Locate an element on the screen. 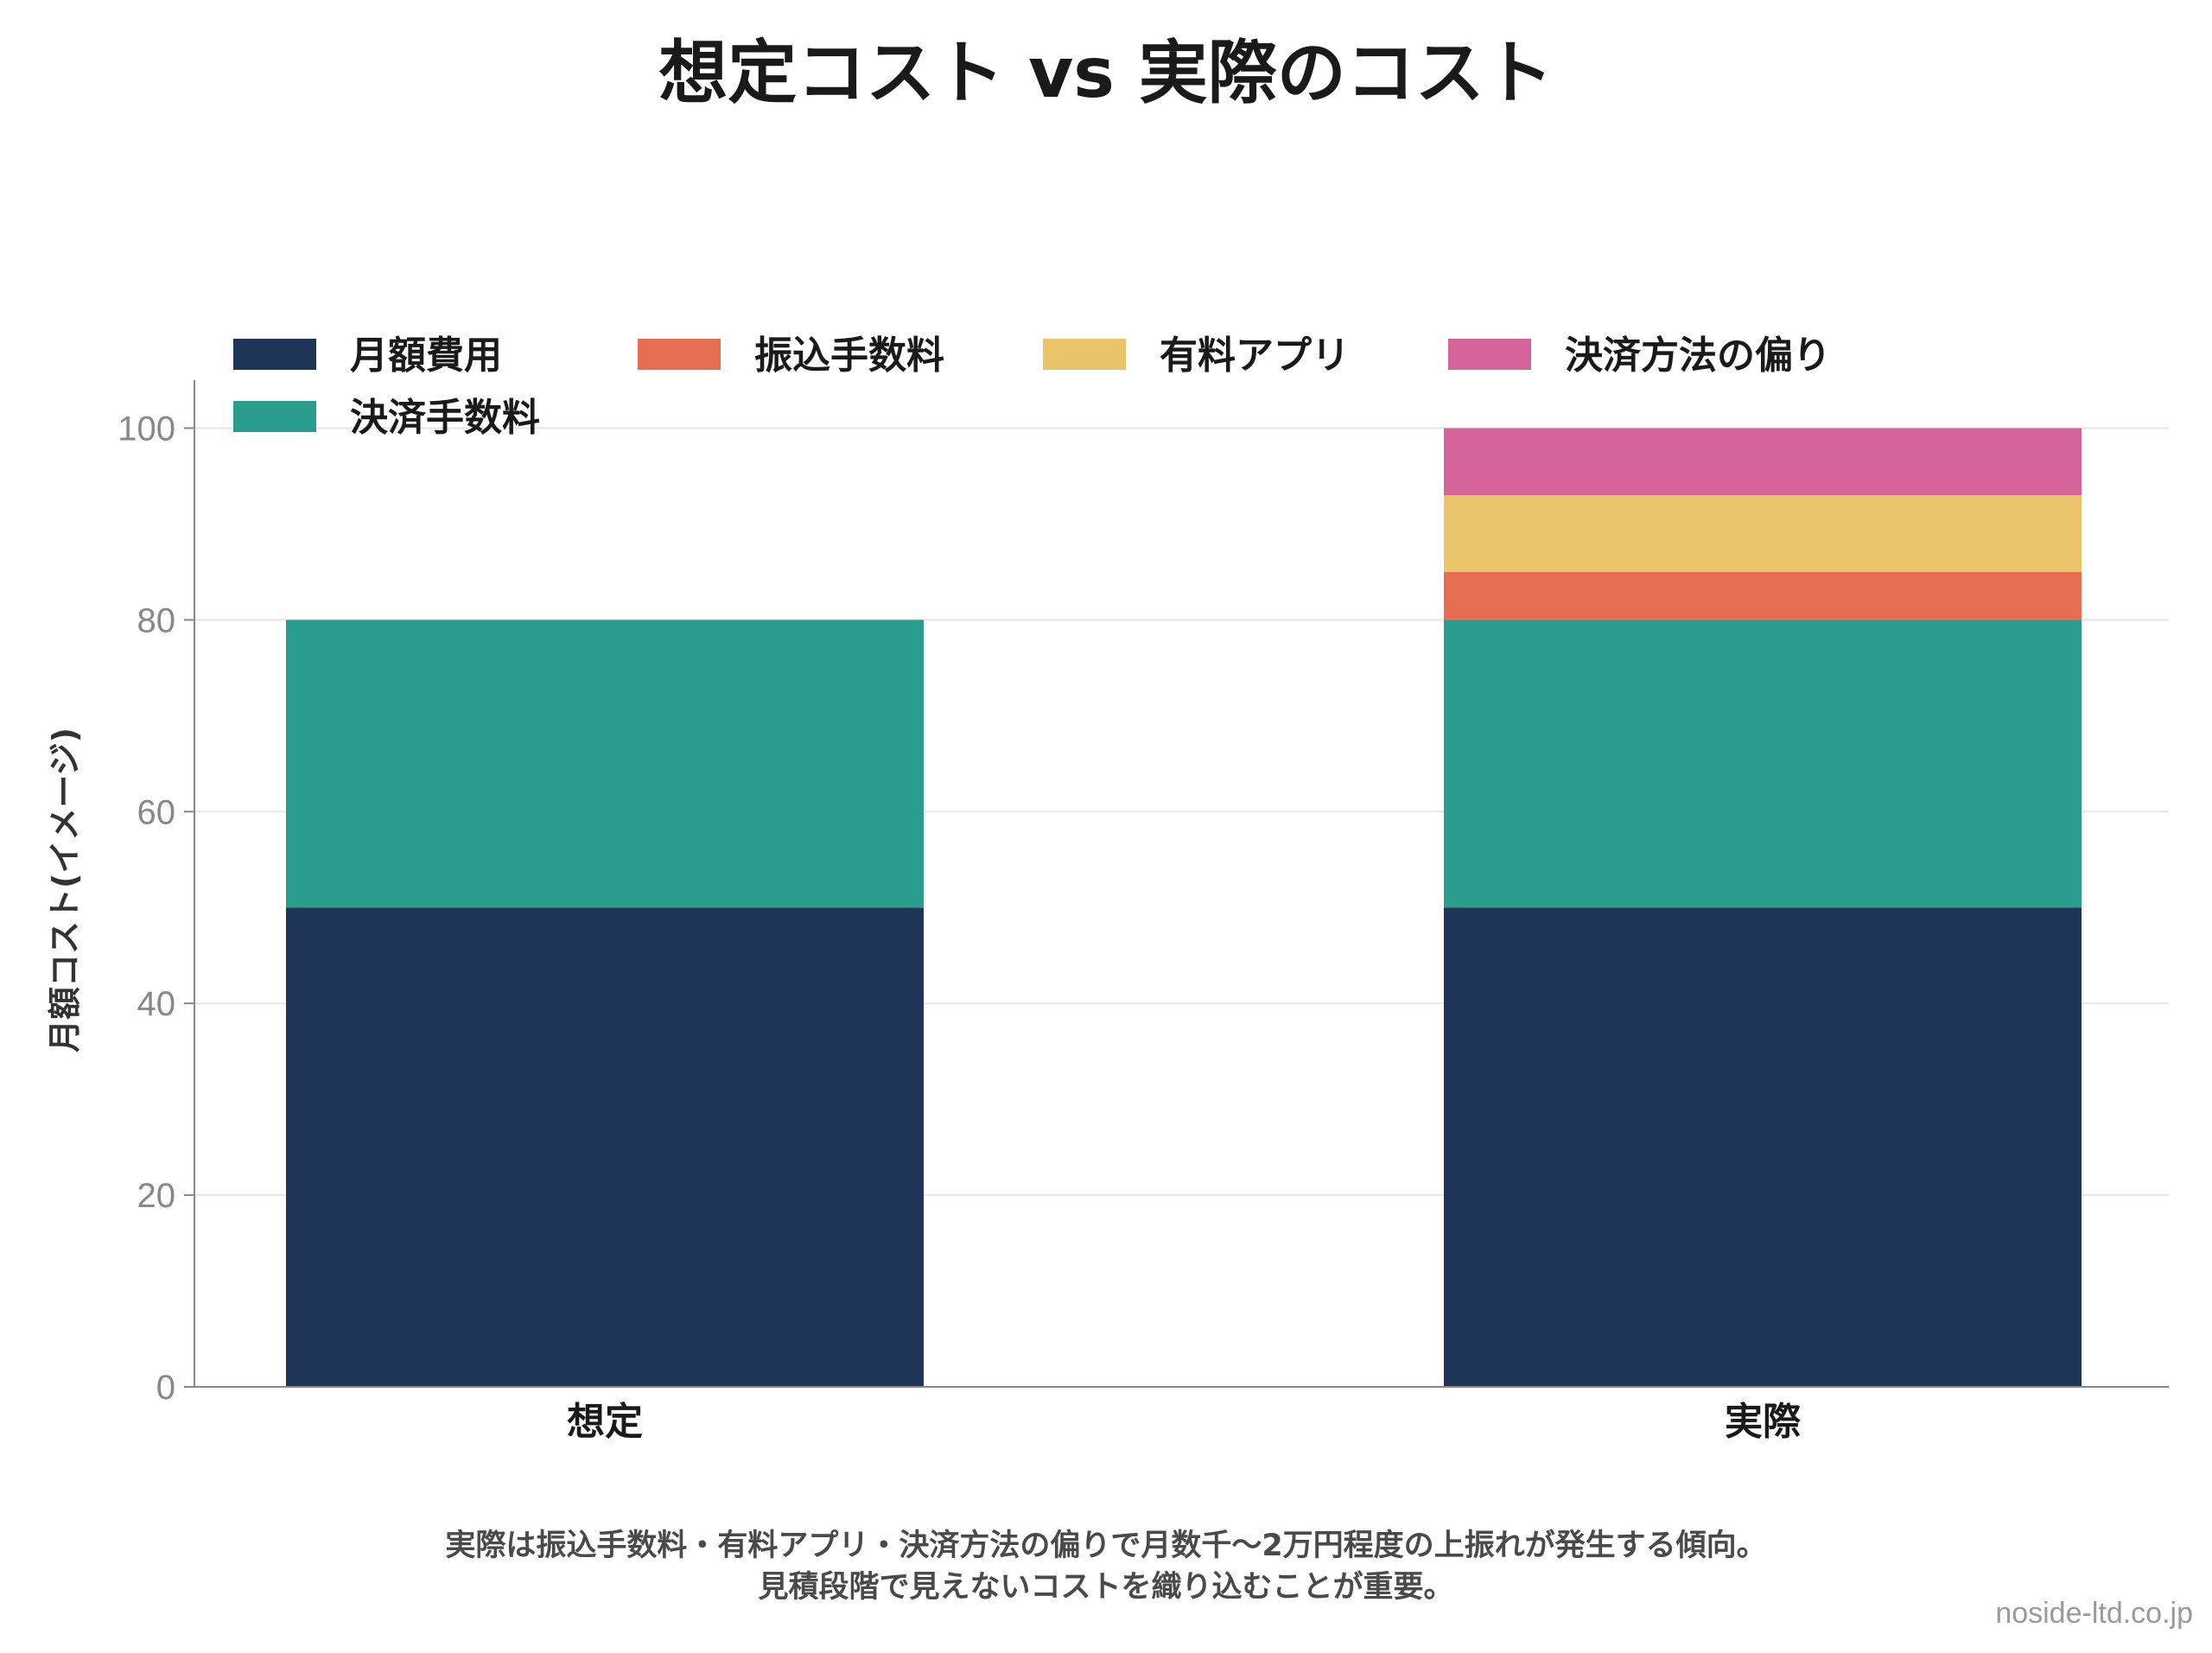  y-tick-label: 100 is located at coordinates (146, 429).